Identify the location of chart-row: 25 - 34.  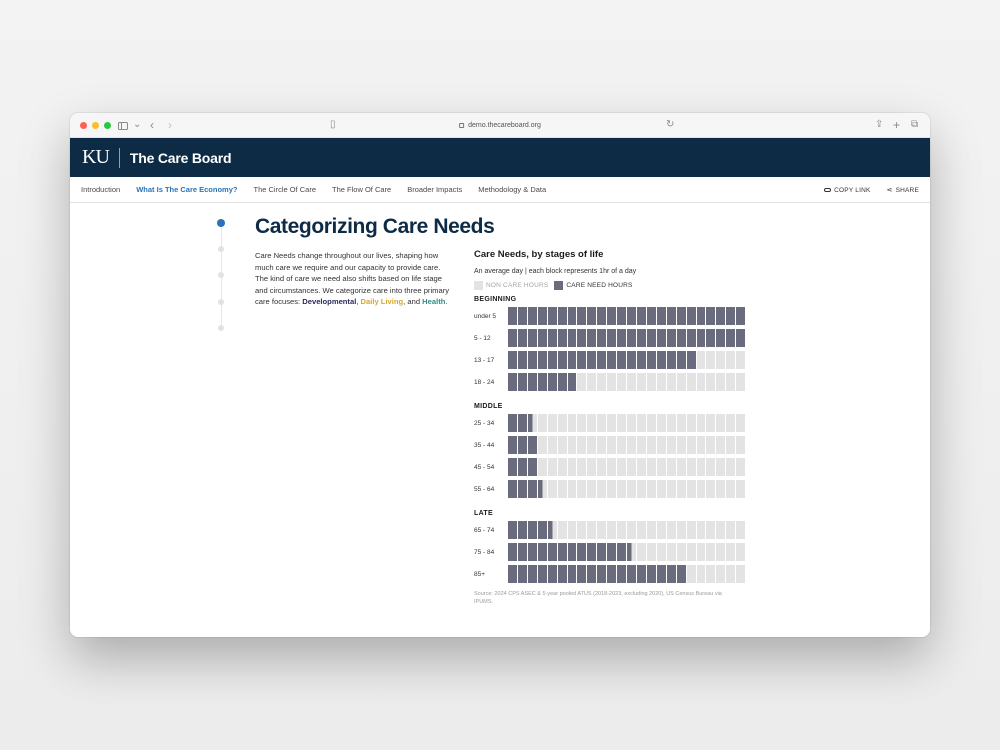
(611, 423).